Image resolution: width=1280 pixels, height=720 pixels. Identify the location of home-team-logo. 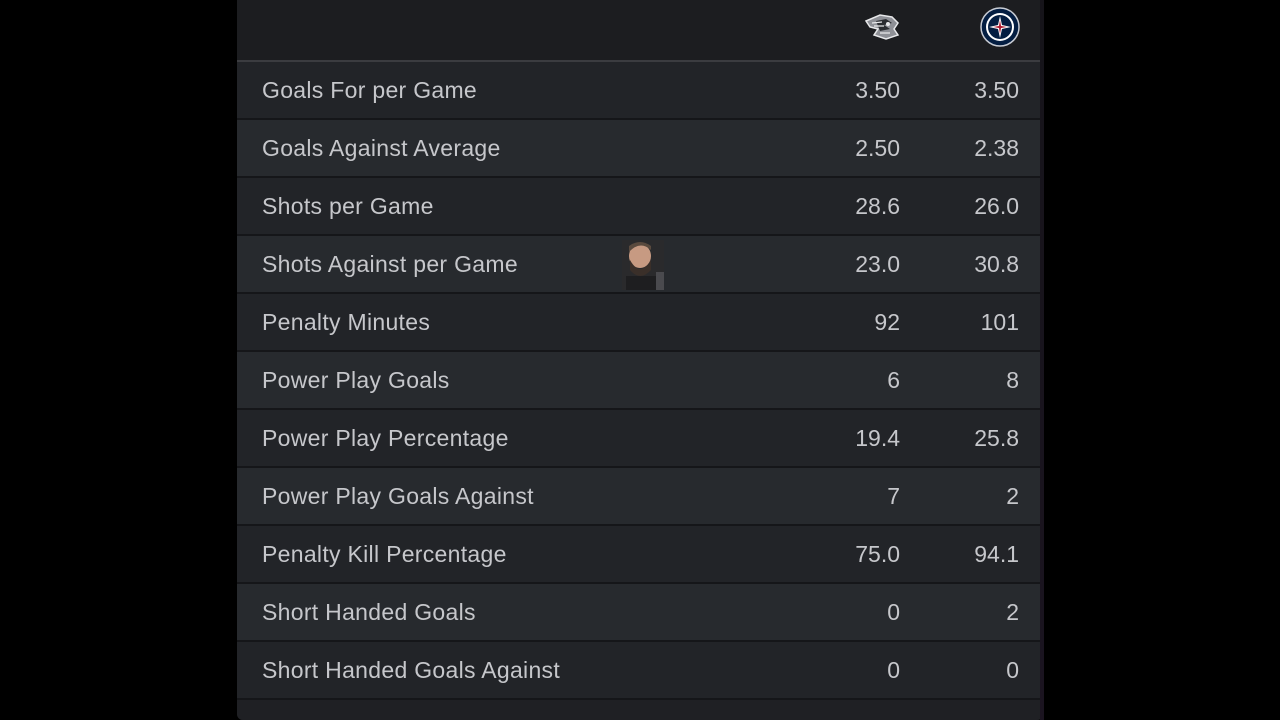
(1000, 27).